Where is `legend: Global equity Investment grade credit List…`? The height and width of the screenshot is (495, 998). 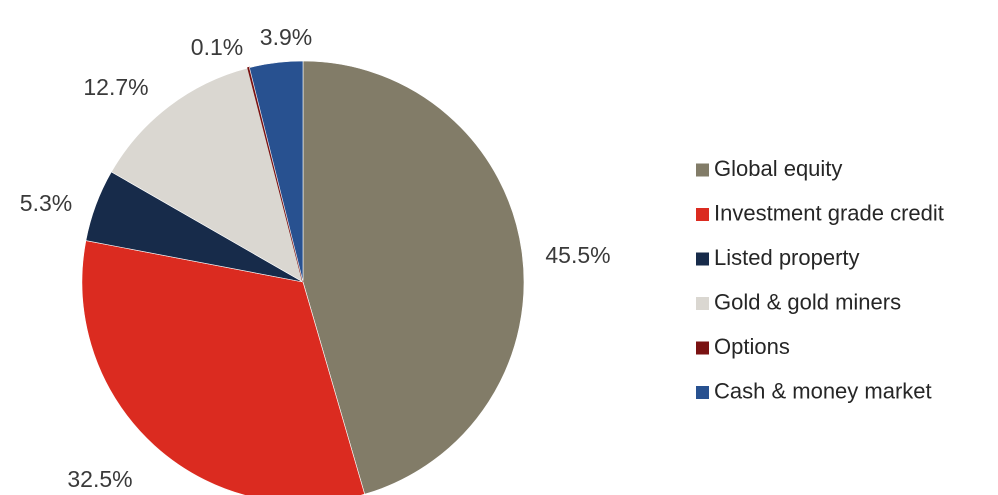
legend: Global equity Investment grade credit List… is located at coordinates (820, 279).